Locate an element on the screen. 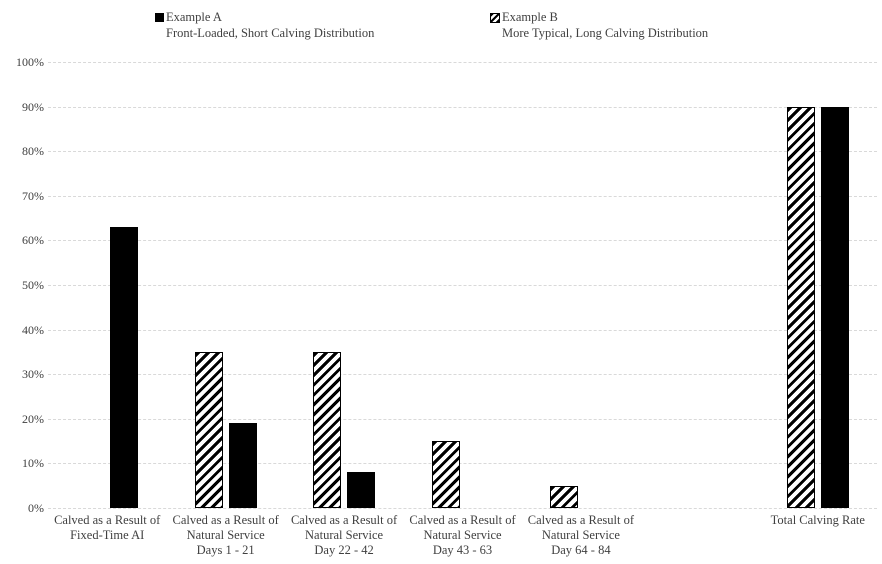 The width and height of the screenshot is (882, 564). example-a-solid-swatch-icon is located at coordinates (159, 17).